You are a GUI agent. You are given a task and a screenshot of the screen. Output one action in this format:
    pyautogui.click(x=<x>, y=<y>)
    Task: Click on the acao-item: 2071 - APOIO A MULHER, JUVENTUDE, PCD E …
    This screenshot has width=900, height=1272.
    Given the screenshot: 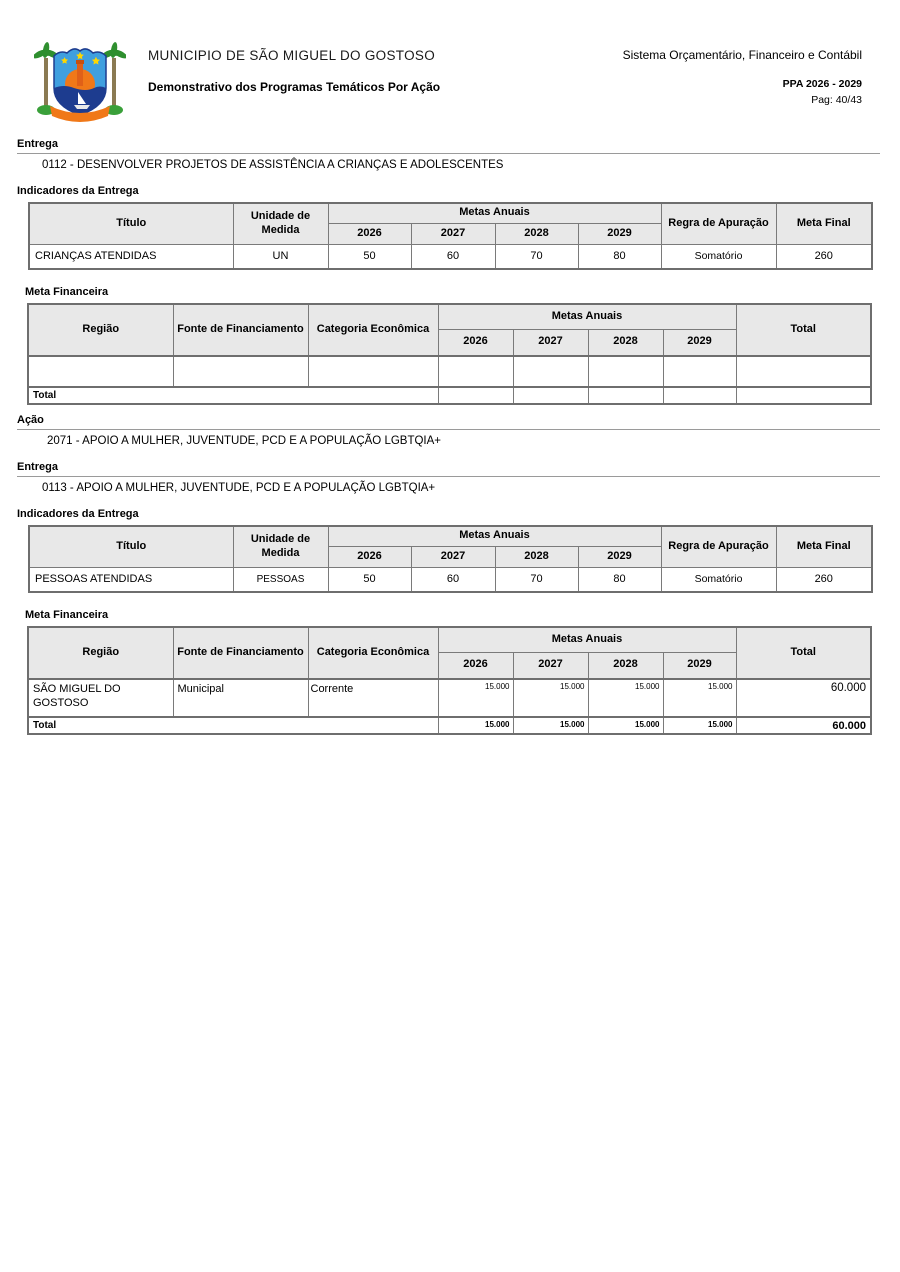 What is the action you would take?
    pyautogui.click(x=244, y=441)
    